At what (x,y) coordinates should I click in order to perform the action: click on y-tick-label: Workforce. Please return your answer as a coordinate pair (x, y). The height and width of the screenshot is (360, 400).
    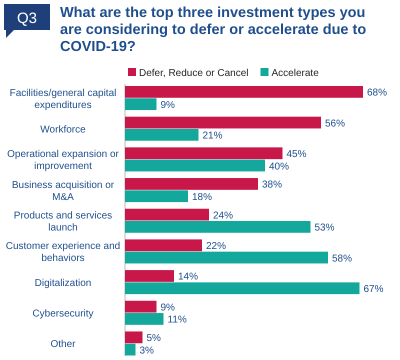
    Looking at the image, I should click on (63, 130).